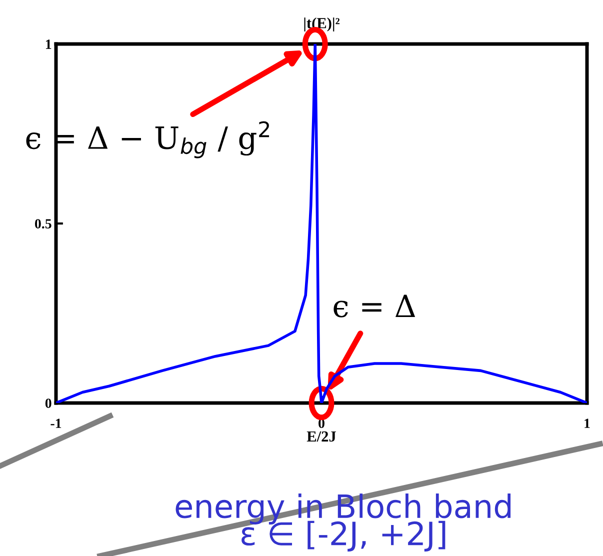 The height and width of the screenshot is (556, 603). Describe the element at coordinates (587, 423) in the screenshot. I see `x-tick-label: 1` at that location.